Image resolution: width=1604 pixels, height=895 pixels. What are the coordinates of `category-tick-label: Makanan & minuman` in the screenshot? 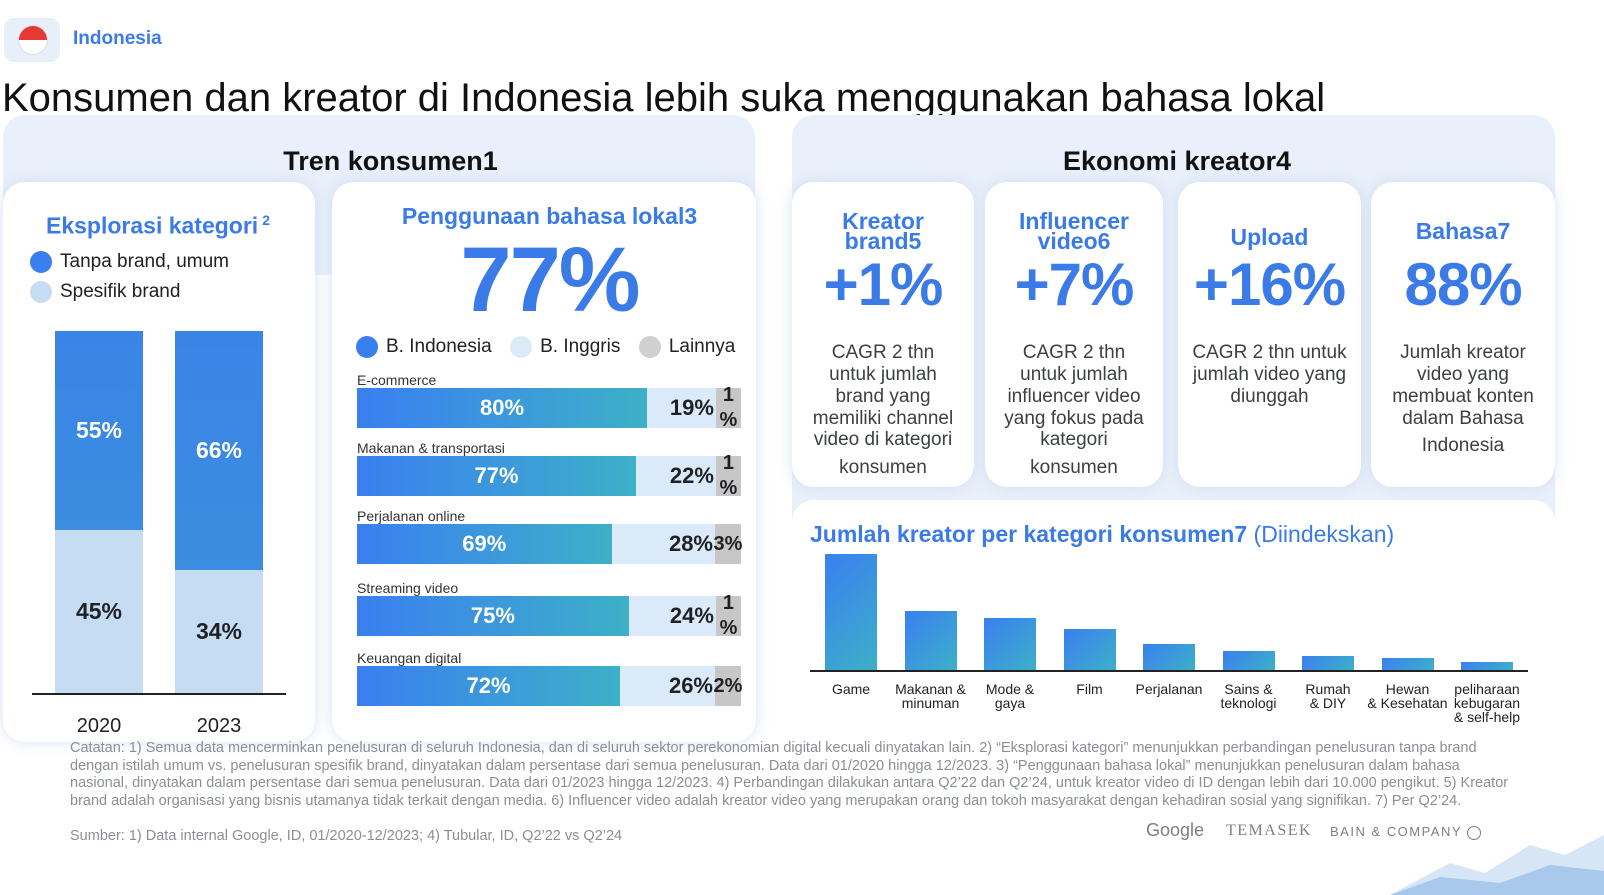 It's located at (931, 696).